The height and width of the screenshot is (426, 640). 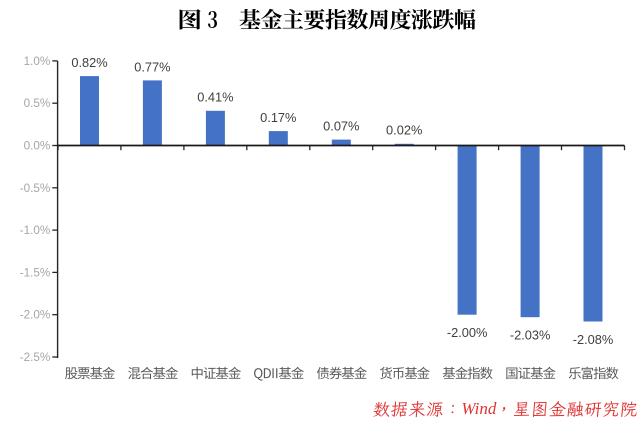 What do you see at coordinates (278, 117) in the screenshot?
I see `svg-text: 0.17%` at bounding box center [278, 117].